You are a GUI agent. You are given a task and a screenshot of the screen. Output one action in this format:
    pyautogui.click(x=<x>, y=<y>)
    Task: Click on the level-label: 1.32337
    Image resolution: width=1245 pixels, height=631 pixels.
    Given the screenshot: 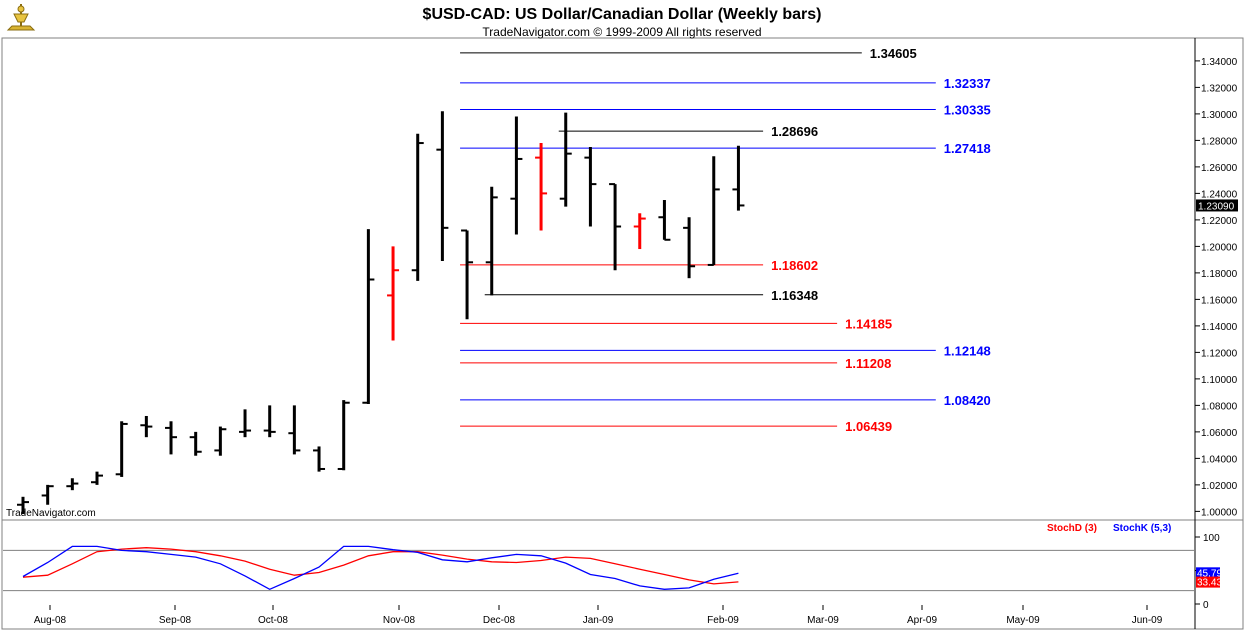 What is the action you would take?
    pyautogui.click(x=967, y=83)
    